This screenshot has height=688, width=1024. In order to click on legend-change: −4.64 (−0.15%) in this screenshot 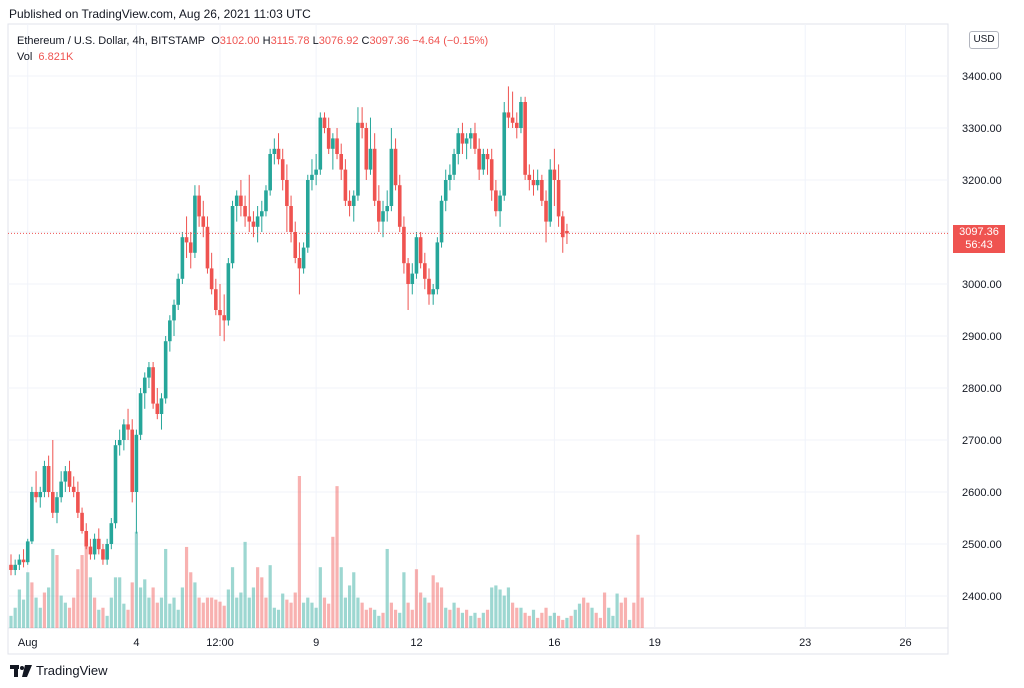, I will do `click(450, 41)`.